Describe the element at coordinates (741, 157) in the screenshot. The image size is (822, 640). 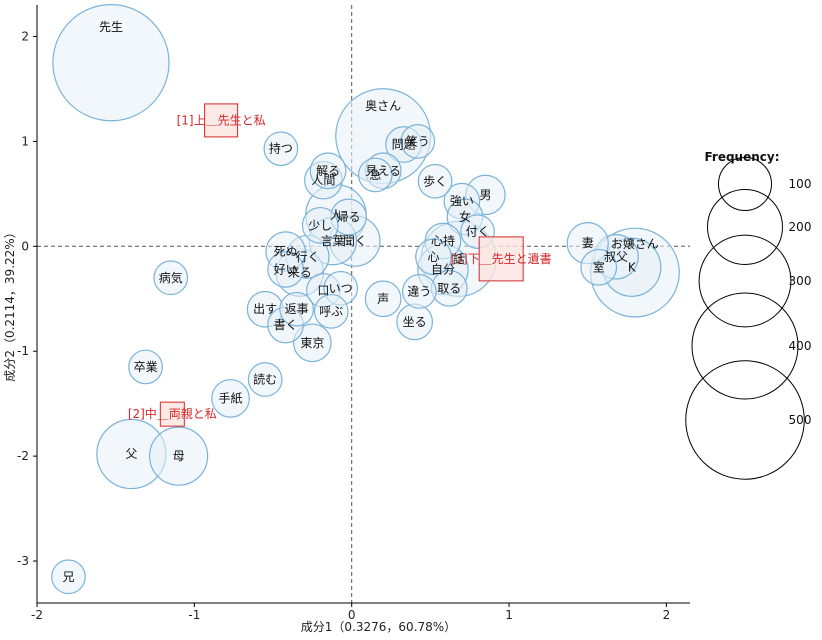
I see `legend-title: Frequency:` at that location.